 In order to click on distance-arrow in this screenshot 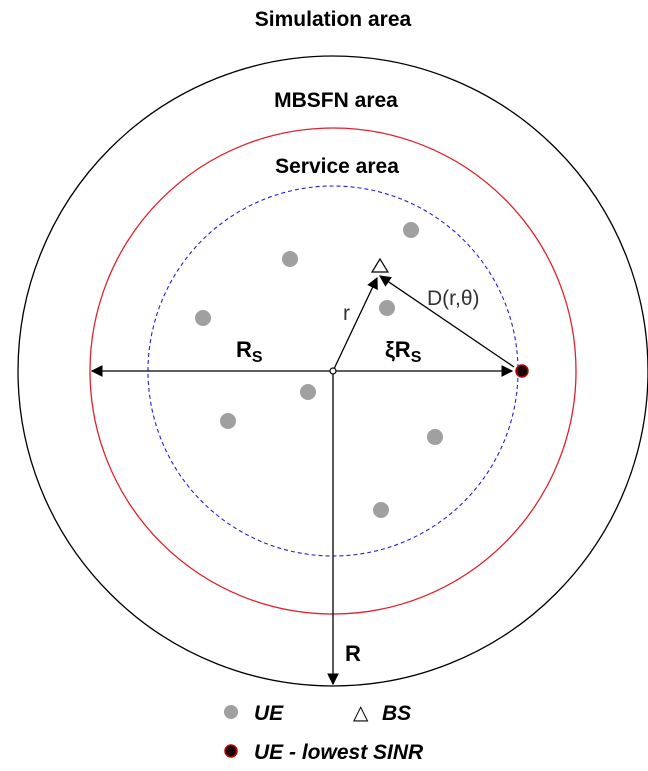, I will do `click(447, 321)`.